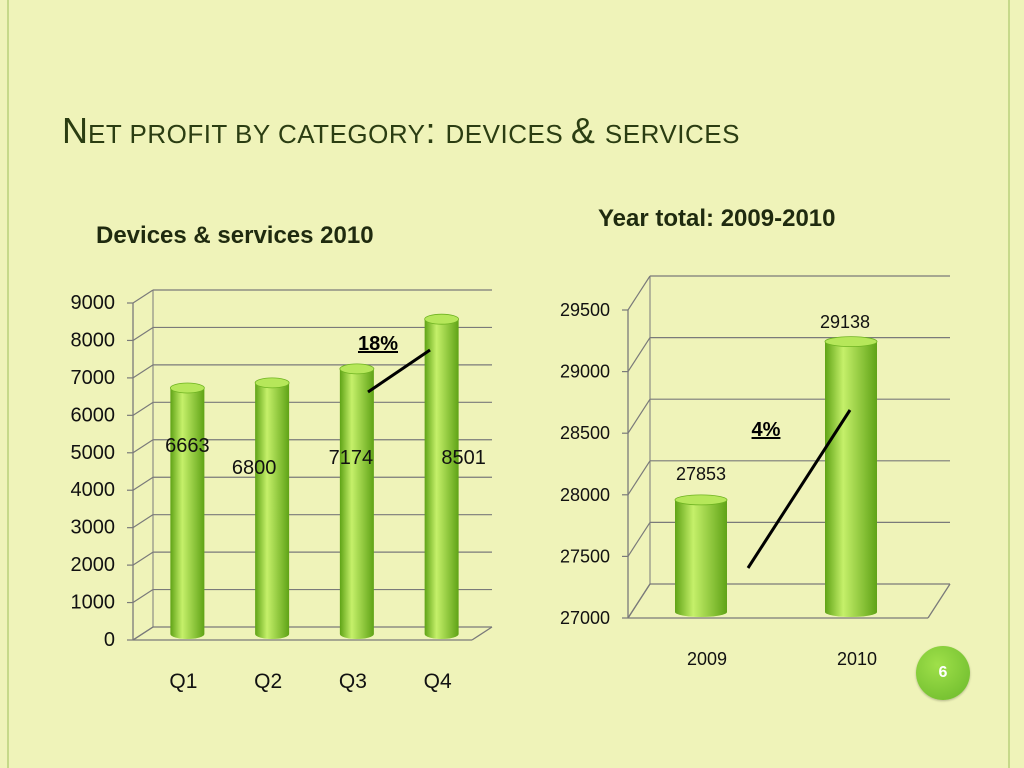 Image resolution: width=1024 pixels, height=768 pixels. I want to click on page-number-badge: 6, so click(943, 673).